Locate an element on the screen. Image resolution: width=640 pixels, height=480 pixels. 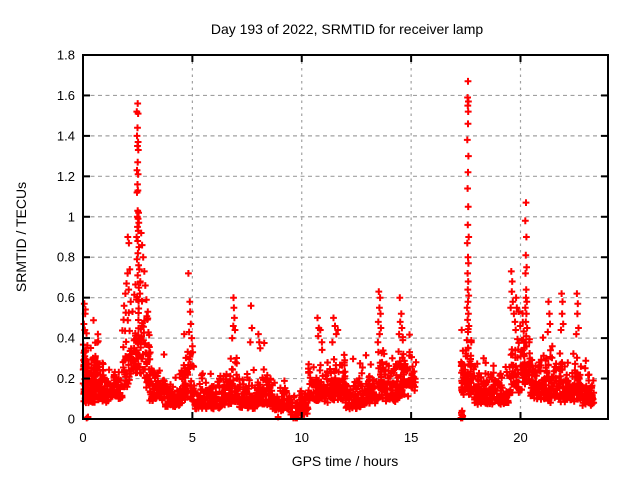
y-tick-label: 0.6 is located at coordinates (66, 297).